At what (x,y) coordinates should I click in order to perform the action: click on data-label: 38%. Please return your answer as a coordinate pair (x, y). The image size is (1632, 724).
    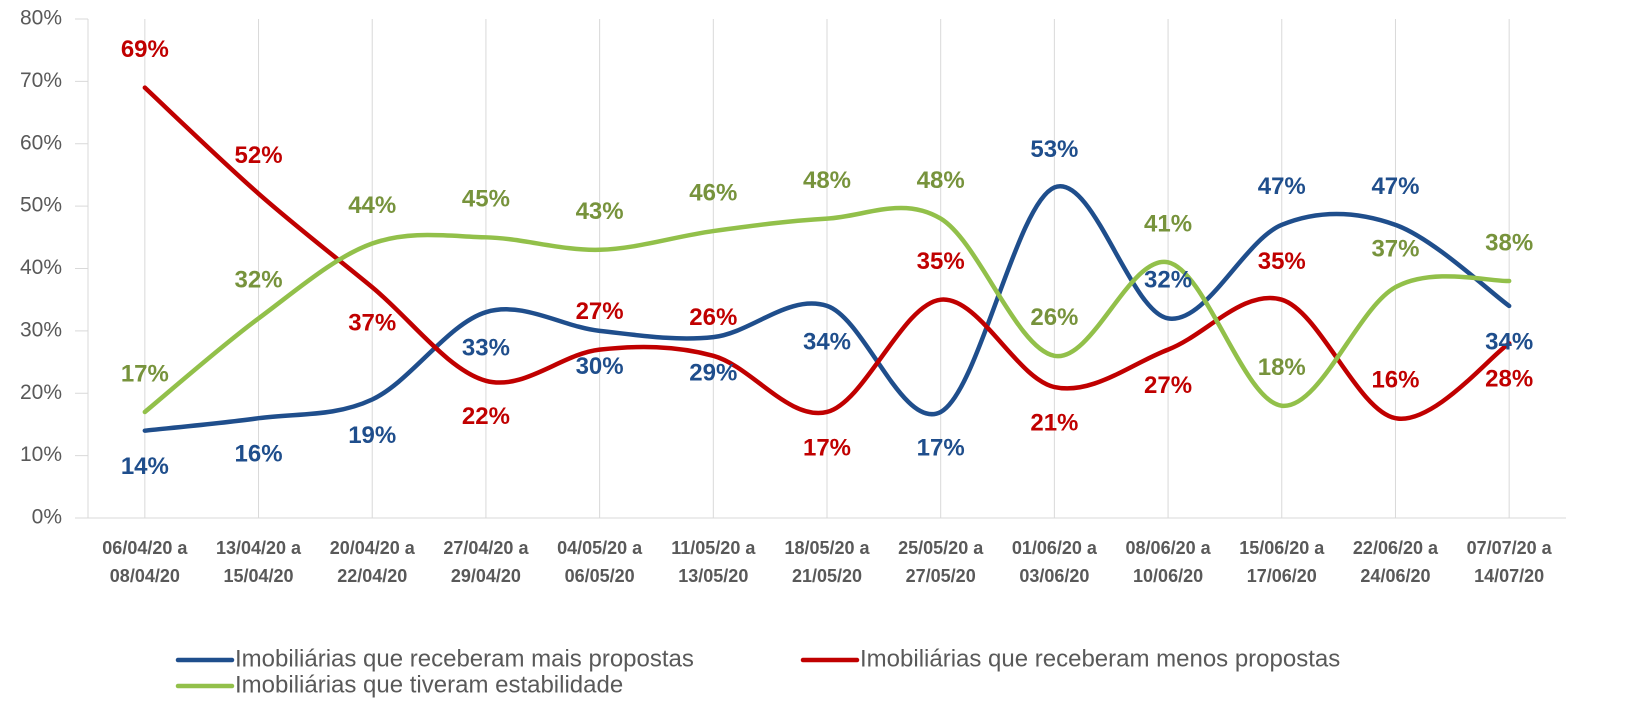
    Looking at the image, I should click on (1509, 242).